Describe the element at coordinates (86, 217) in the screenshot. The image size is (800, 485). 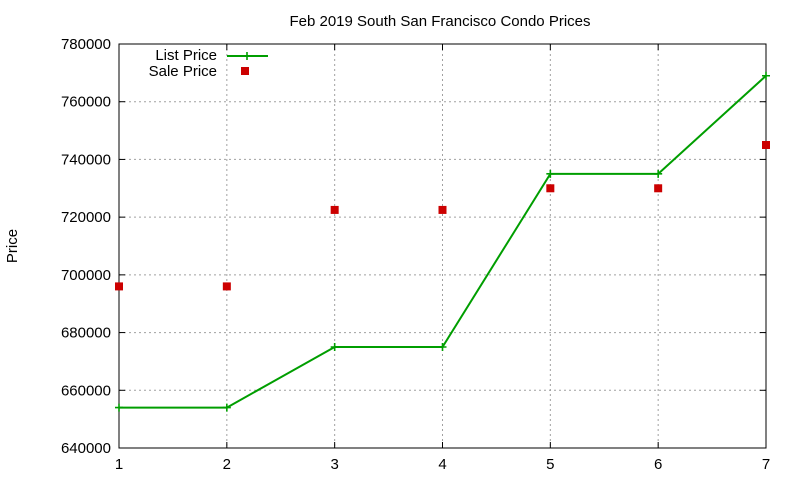
I see `y-tick-label: 720000` at that location.